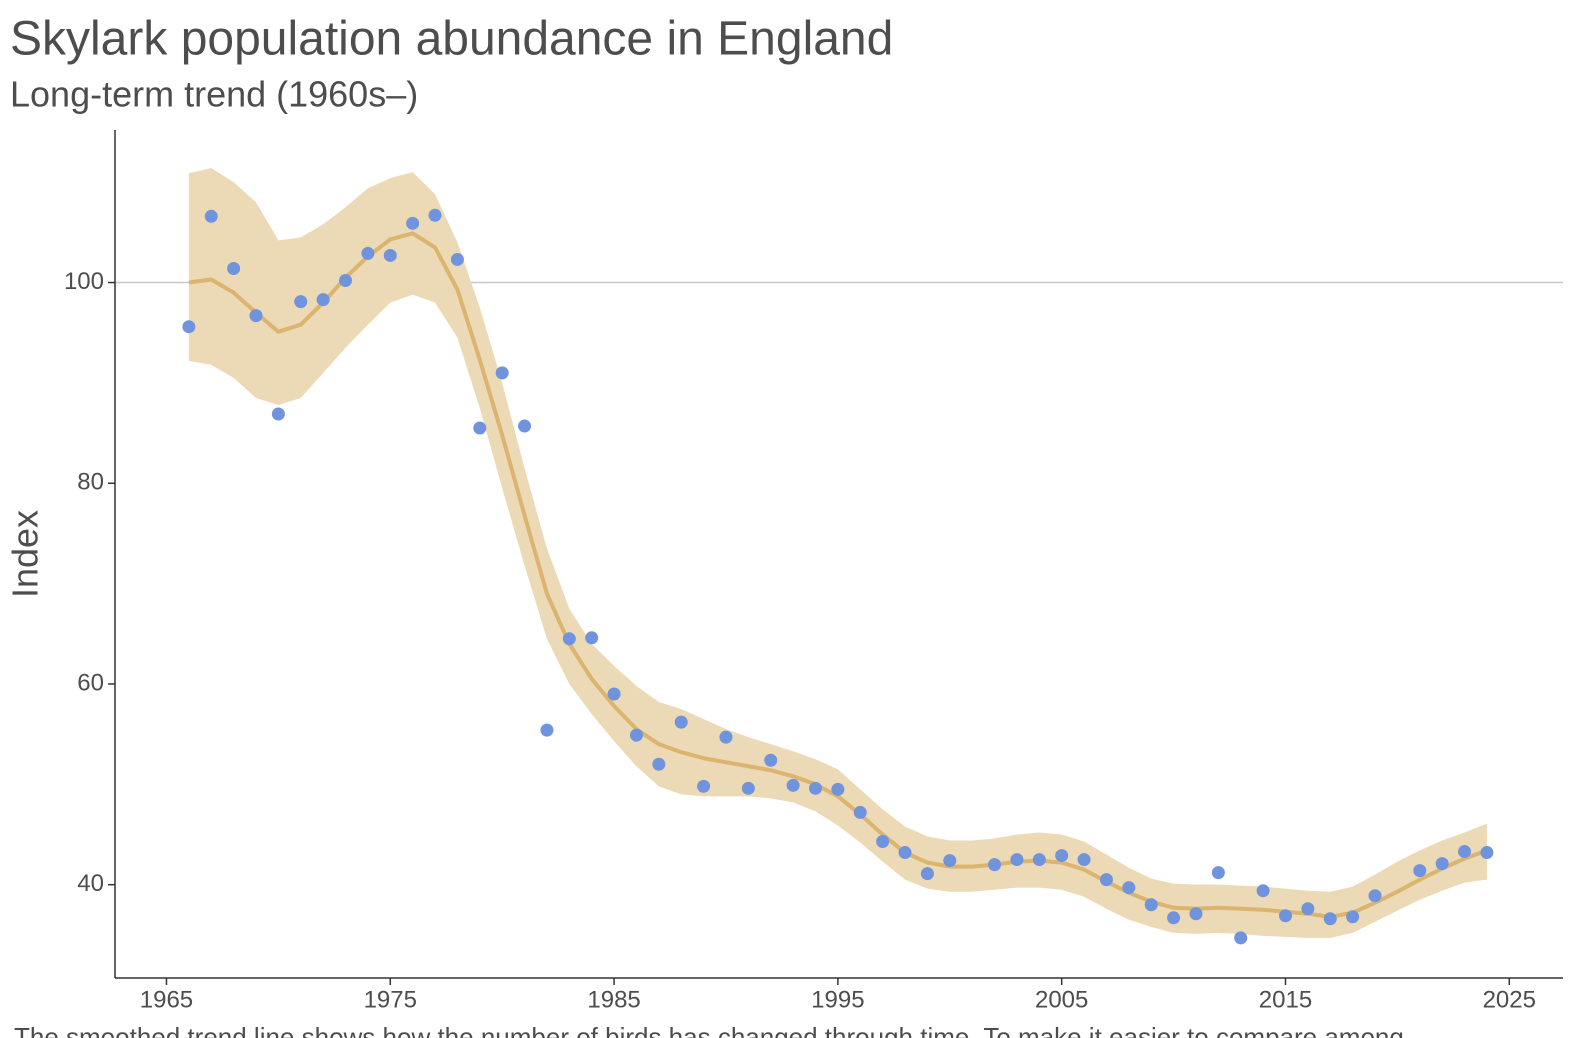 The width and height of the screenshot is (1575, 1038). I want to click on chart-title: Skylark population abundance in England, so click(451, 39).